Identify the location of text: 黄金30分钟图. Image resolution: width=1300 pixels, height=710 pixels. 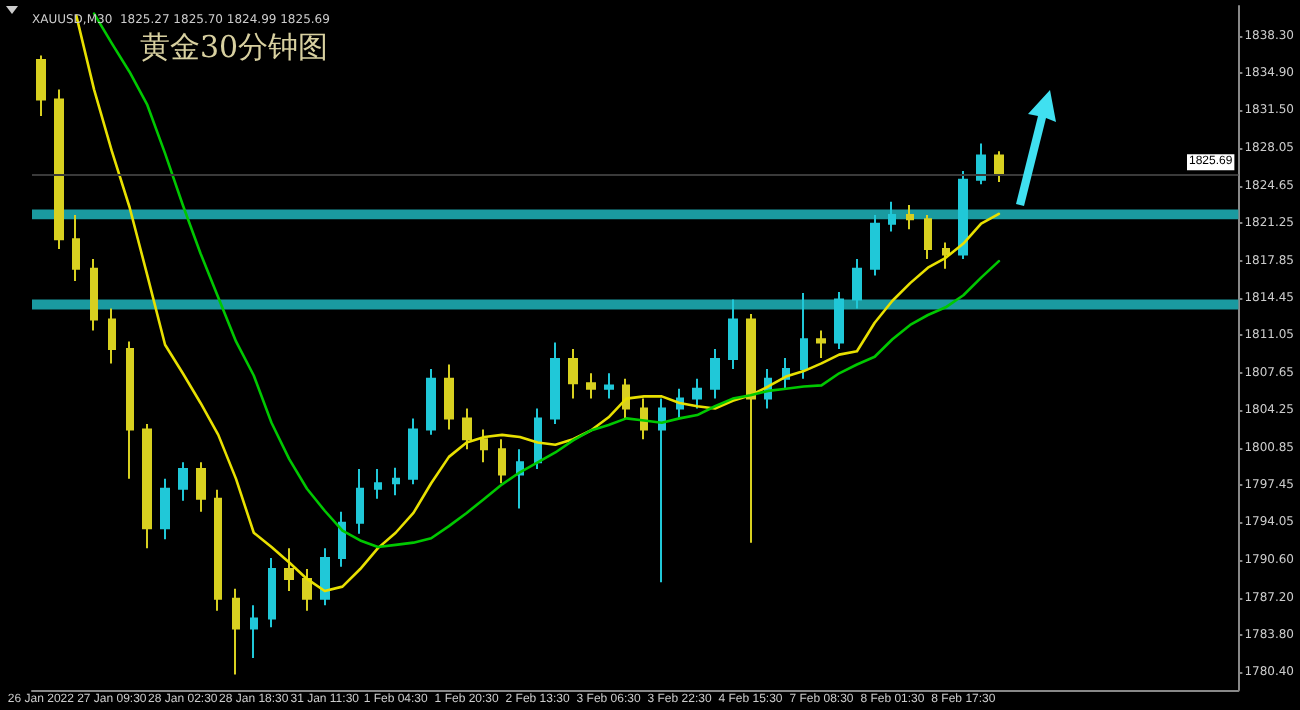
(234, 47).